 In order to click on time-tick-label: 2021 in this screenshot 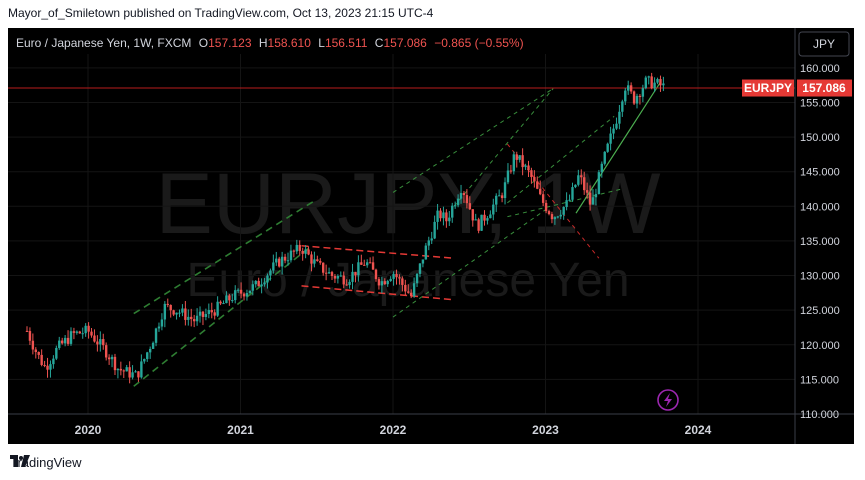, I will do `click(240, 430)`.